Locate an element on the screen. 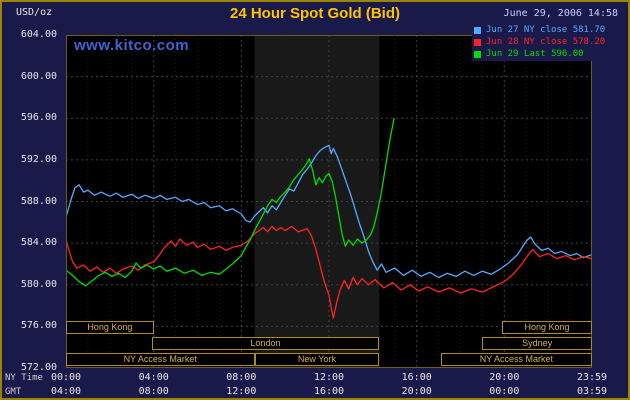 The image size is (630, 400). chart-title: 24 Hour Spot Gold (Bid) is located at coordinates (315, 13).